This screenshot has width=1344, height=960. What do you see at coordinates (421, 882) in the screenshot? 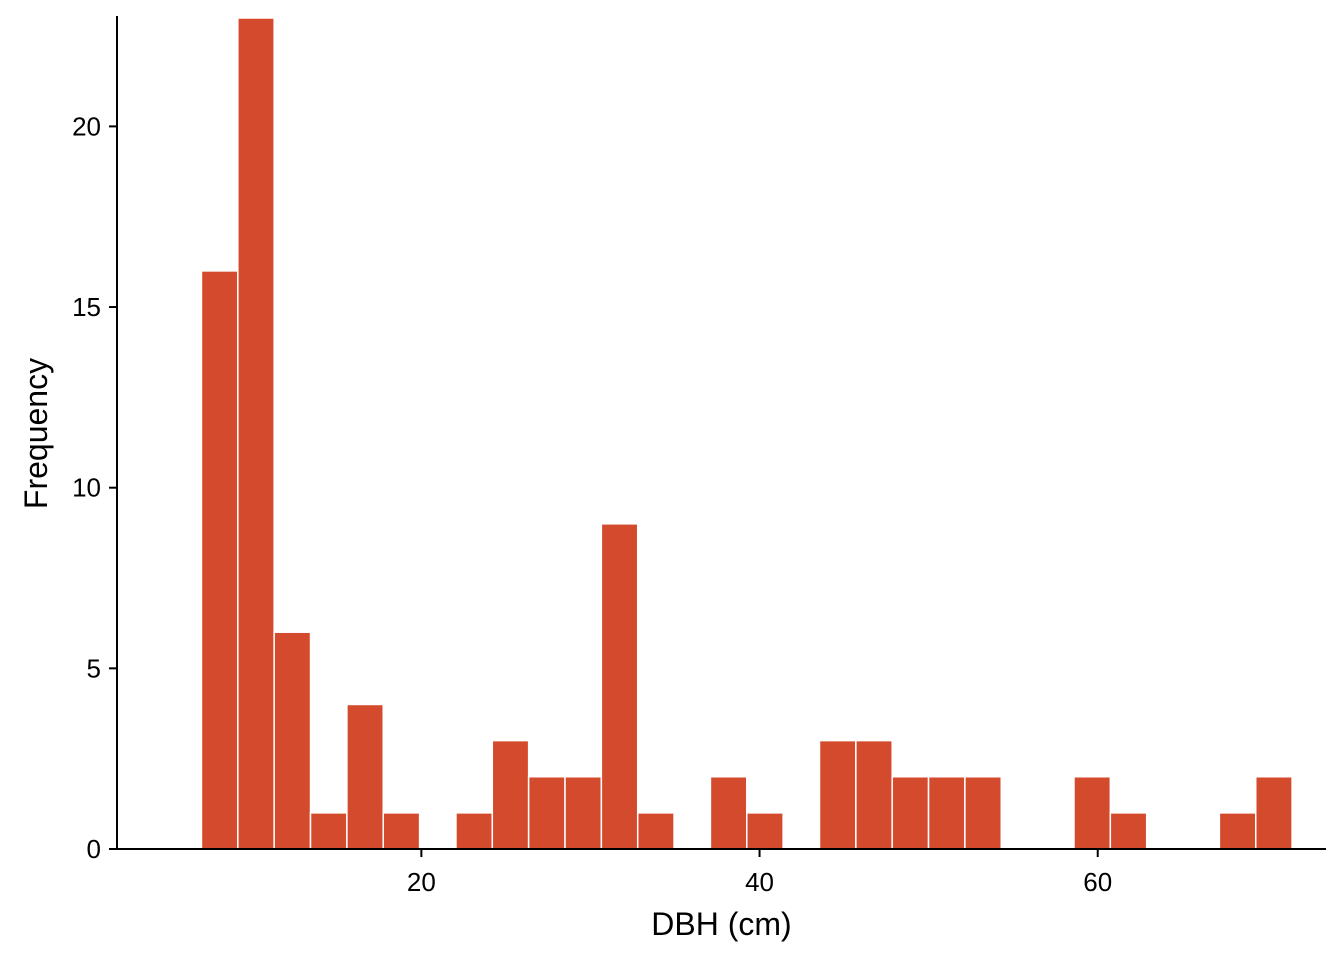
I see `x-tick-label: 20` at bounding box center [421, 882].